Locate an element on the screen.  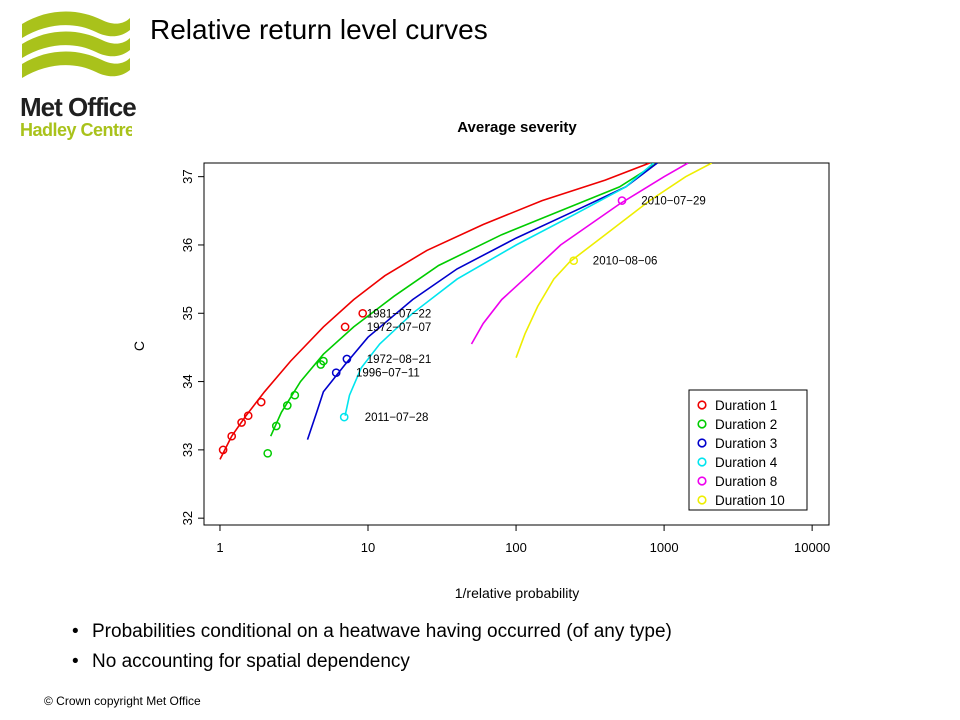
y-tick-label: 33 is located at coordinates (187, 450).